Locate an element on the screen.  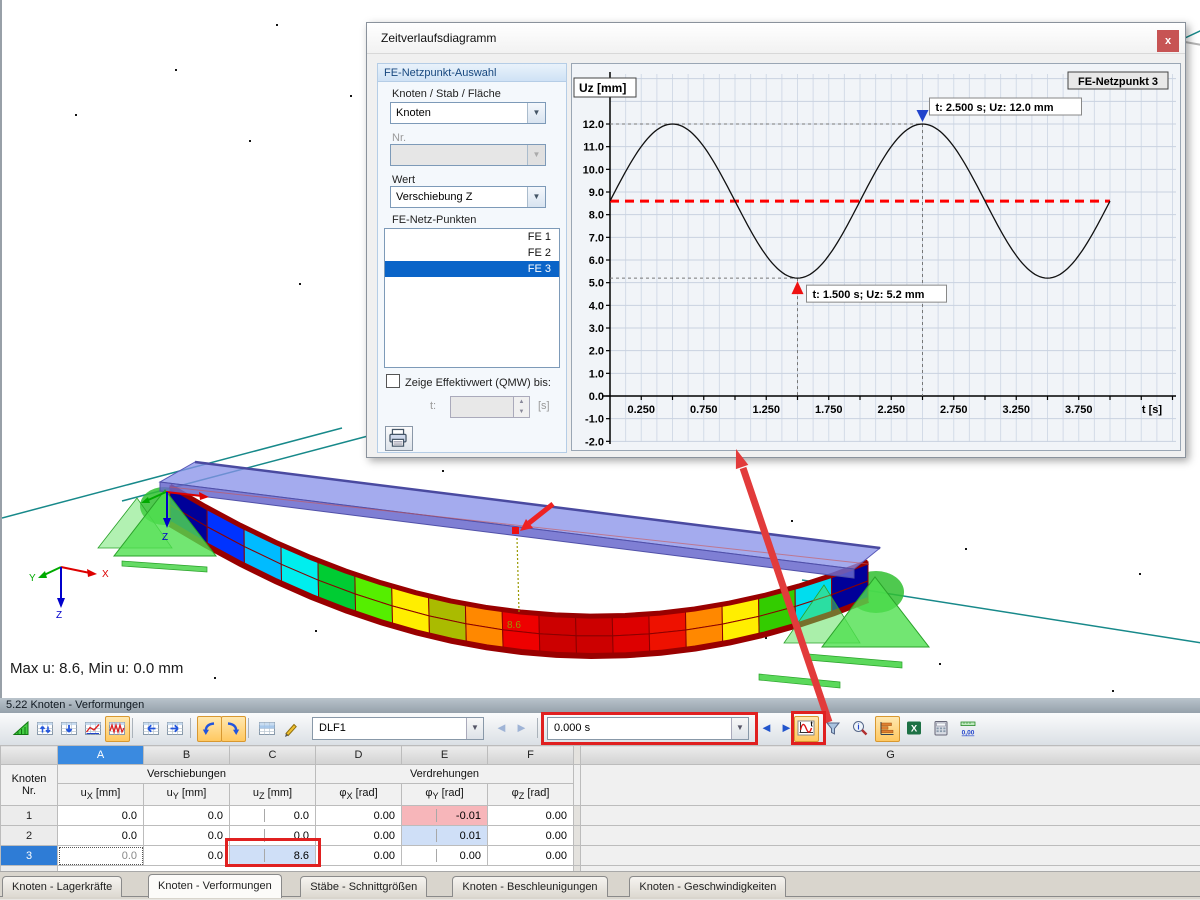
column-letter-A: A is located at coordinates (100, 755).